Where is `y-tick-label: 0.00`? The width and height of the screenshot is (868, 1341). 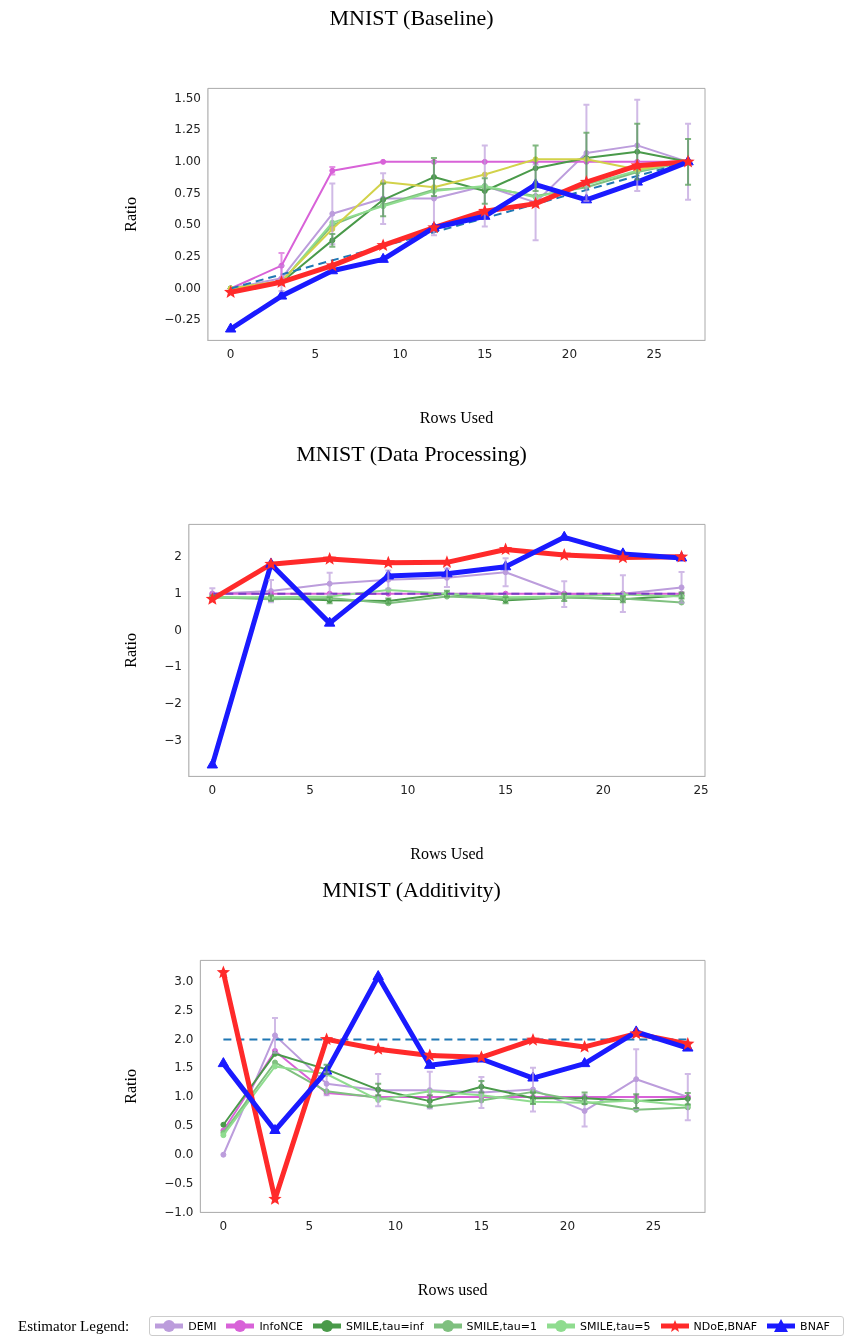
y-tick-label: 0.00 is located at coordinates (187, 287).